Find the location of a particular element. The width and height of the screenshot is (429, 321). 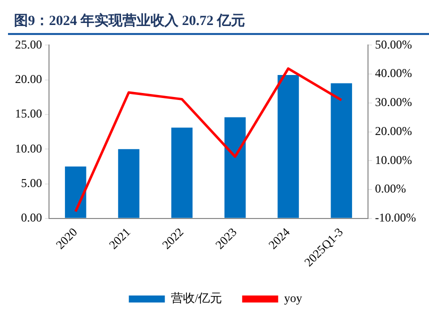

y2-tick-label: 10.00% is located at coordinates (393, 159).